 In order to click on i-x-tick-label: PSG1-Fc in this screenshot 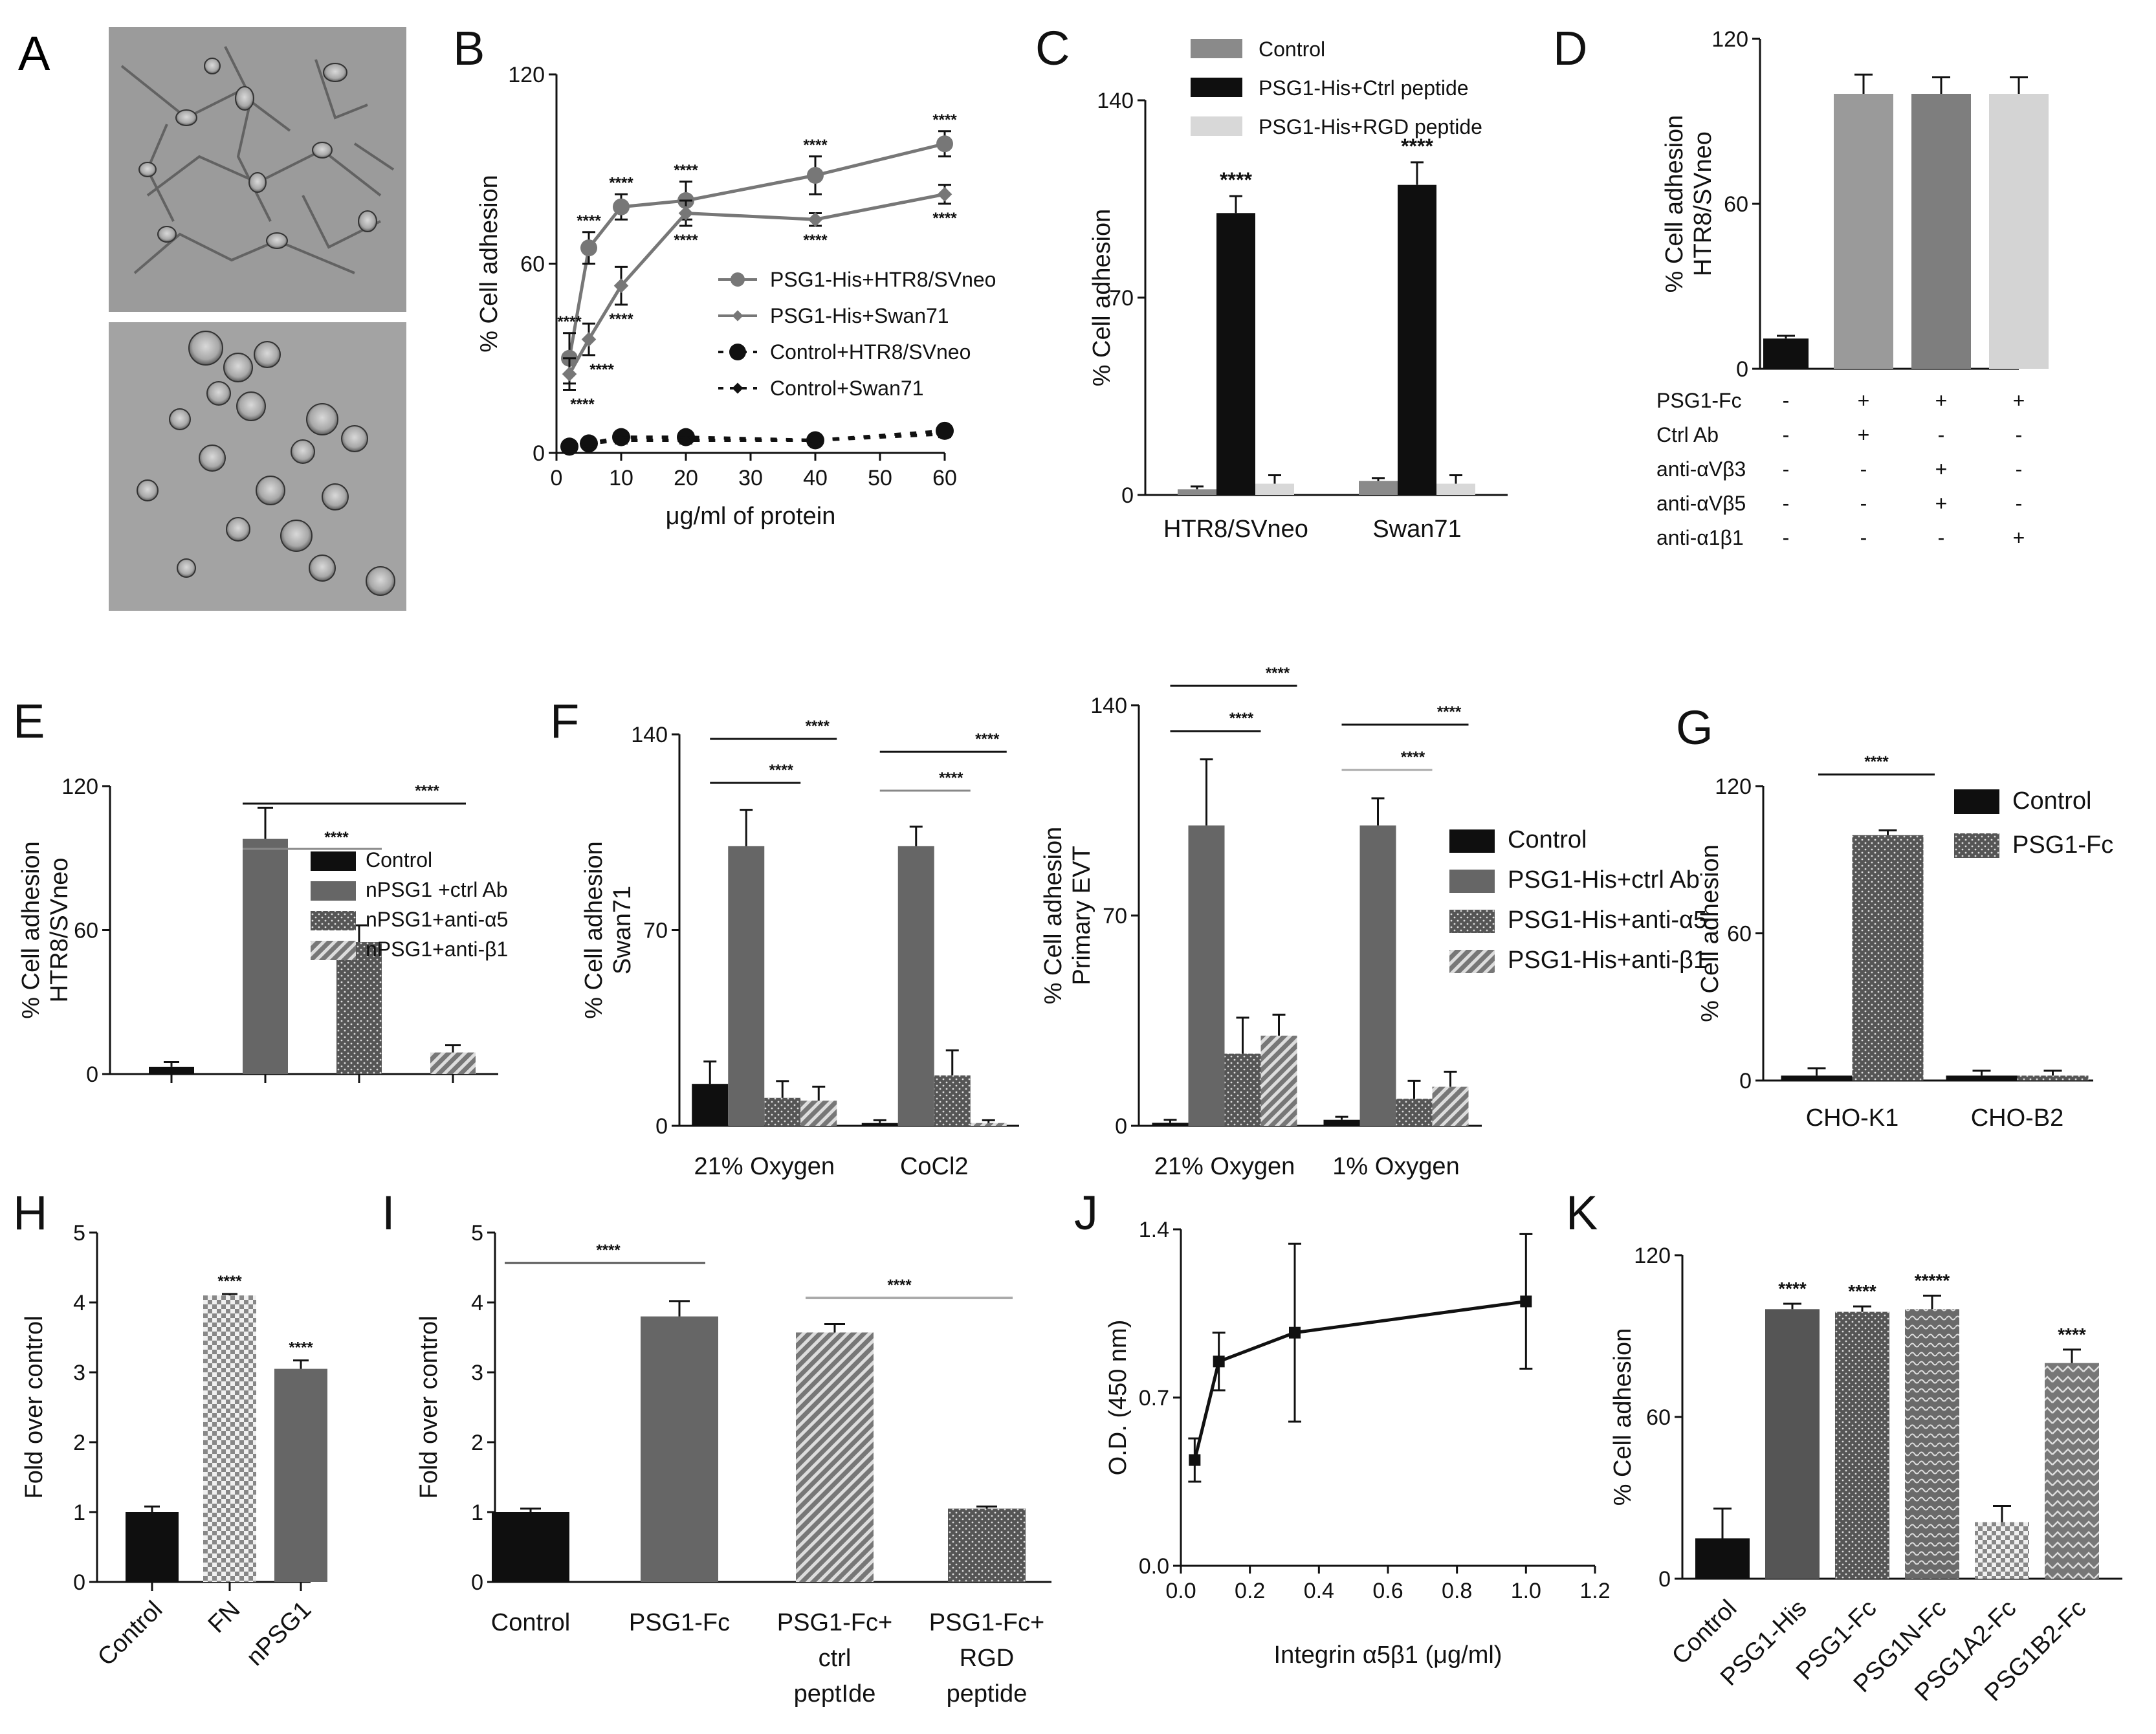, I will do `click(679, 1622)`.